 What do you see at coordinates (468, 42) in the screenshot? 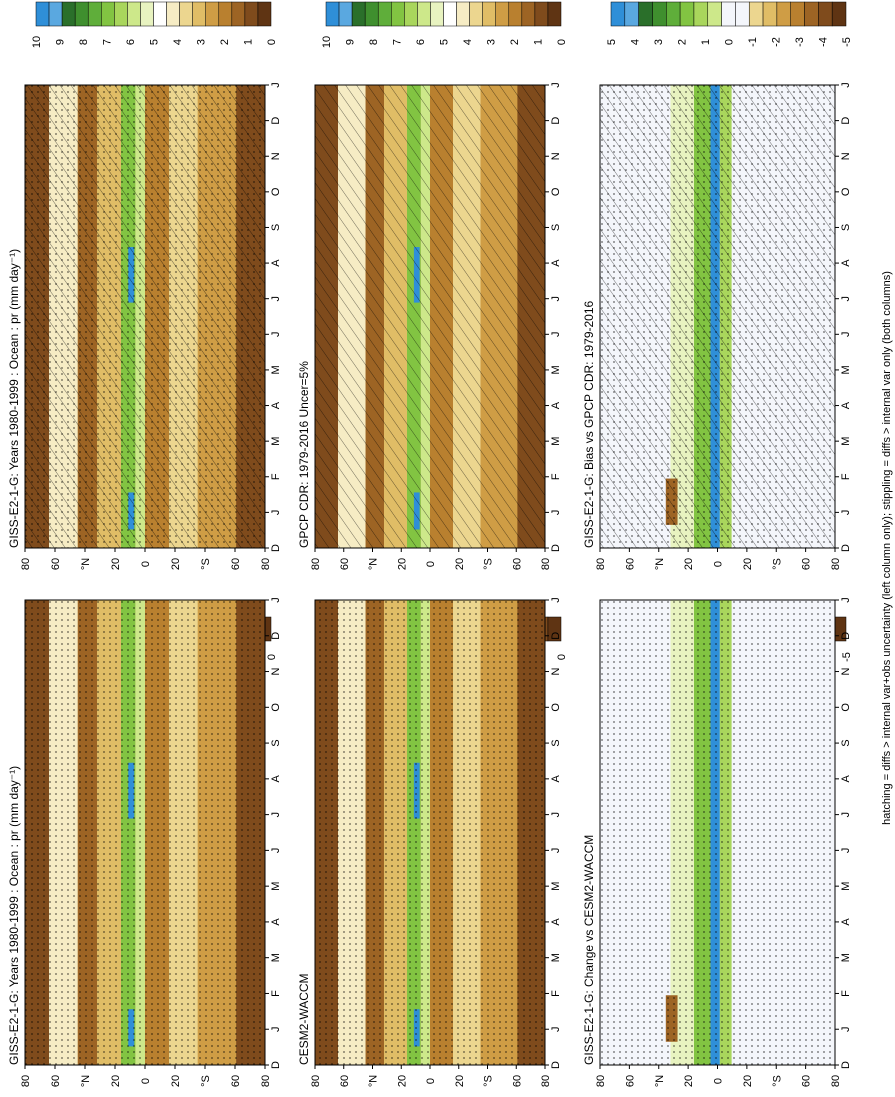
I see `colorbar-tick-label: 4` at bounding box center [468, 42].